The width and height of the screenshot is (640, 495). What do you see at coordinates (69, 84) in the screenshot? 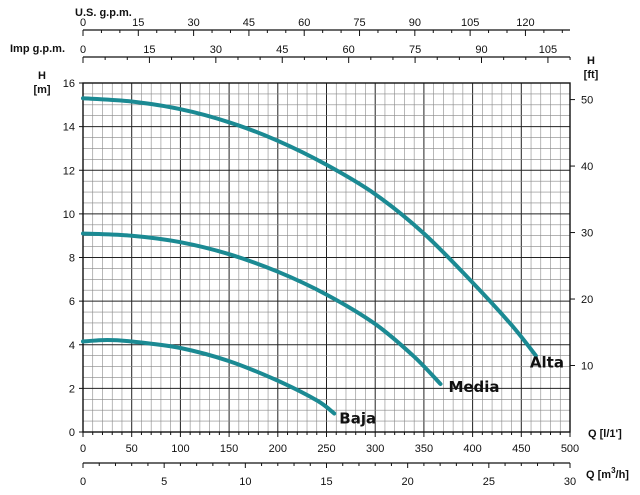
I see `left-axis-tick-label: 16` at bounding box center [69, 84].